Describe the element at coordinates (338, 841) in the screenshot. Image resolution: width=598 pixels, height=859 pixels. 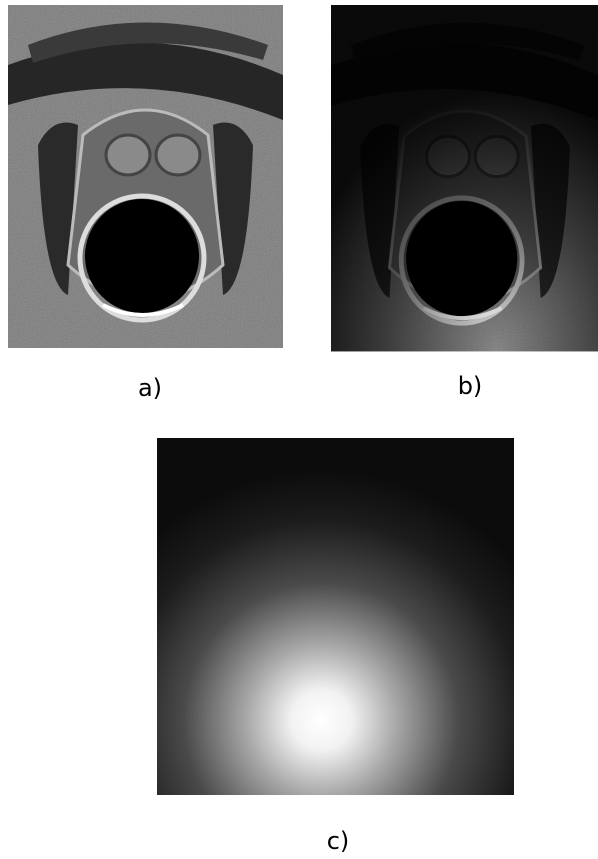
I see `panel-label: c)` at that location.